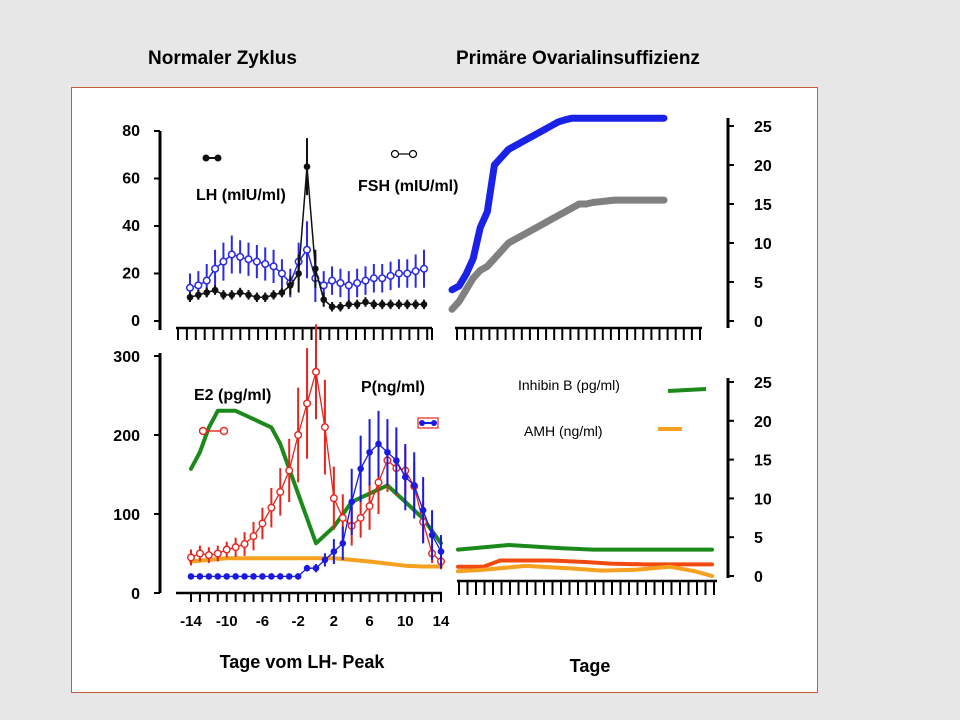 The height and width of the screenshot is (720, 960). I want to click on heading-normal-cycle: Normaler Zyklus, so click(222, 58).